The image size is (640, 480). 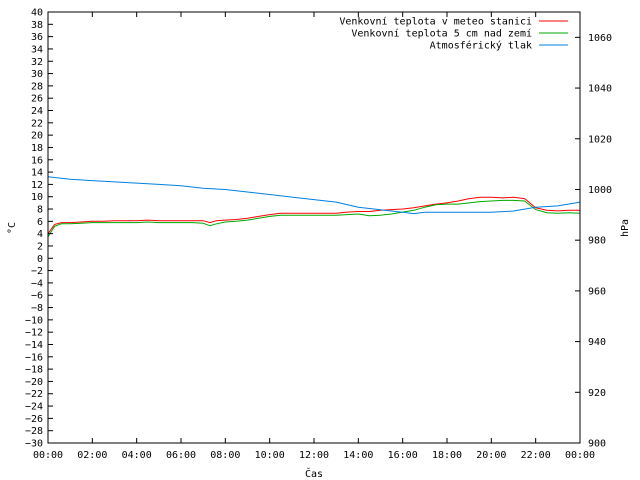 What do you see at coordinates (37, 185) in the screenshot?
I see `y-tick-label: 12` at bounding box center [37, 185].